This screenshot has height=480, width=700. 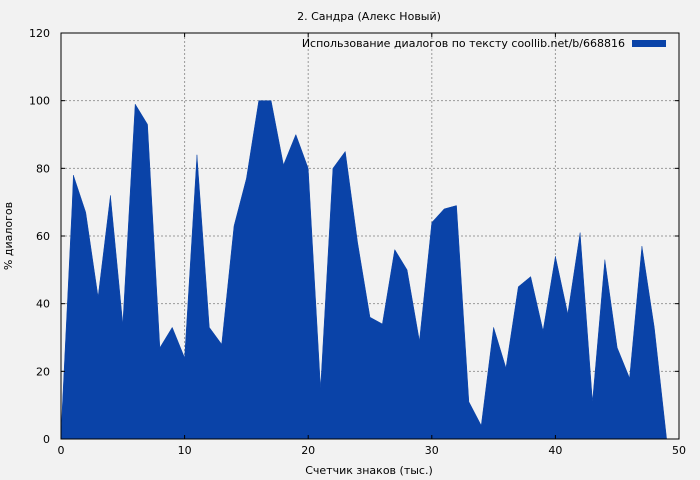 What do you see at coordinates (39, 33) in the screenshot?
I see `y-tick-label: 120` at bounding box center [39, 33].